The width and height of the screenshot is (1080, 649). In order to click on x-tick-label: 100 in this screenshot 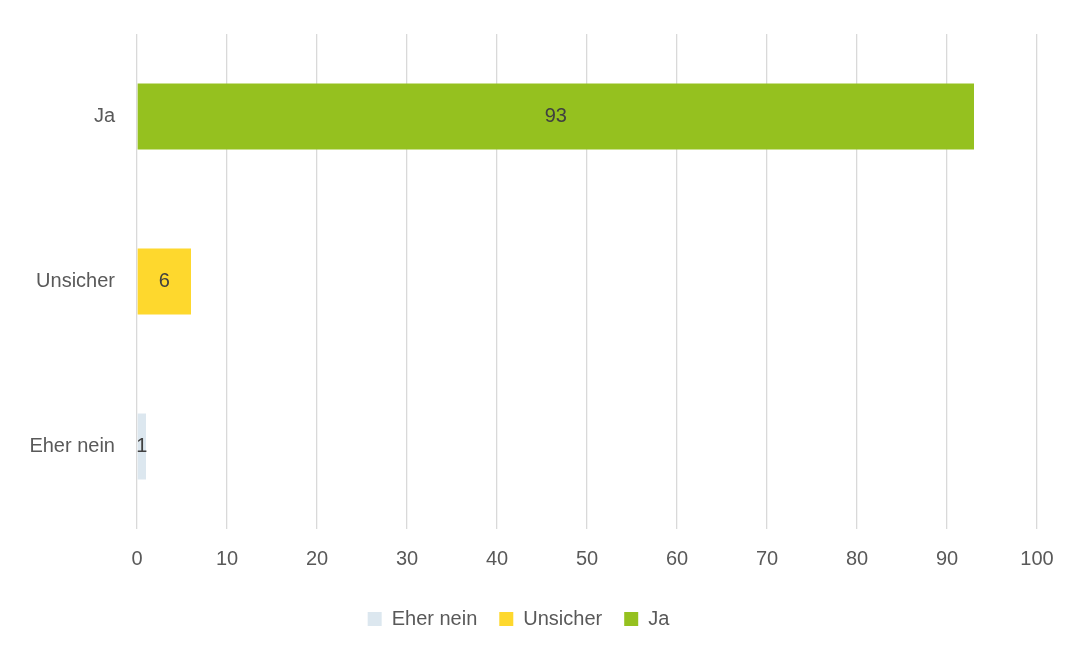, I will do `click(1037, 557)`.